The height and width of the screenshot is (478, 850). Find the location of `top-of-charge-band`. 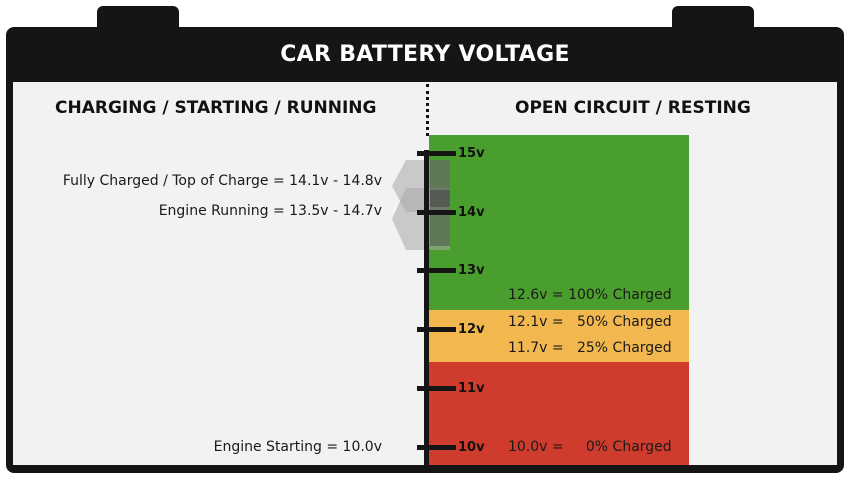

top-of-charge-band is located at coordinates (440, 183).